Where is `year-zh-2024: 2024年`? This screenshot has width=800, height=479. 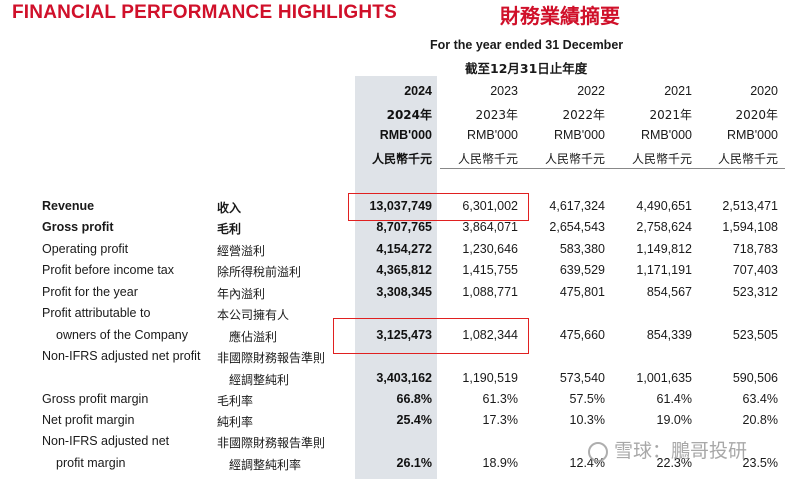
year-zh-2024: 2024年 is located at coordinates (409, 115).